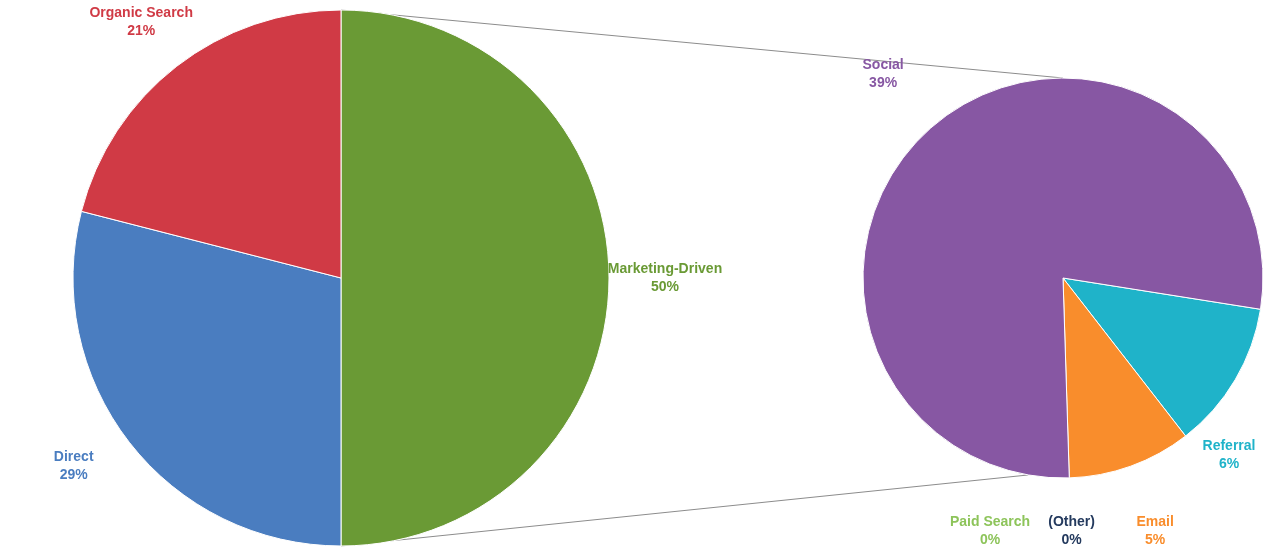 This screenshot has width=1274, height=553. Describe the element at coordinates (141, 30) in the screenshot. I see `data-label: 21%` at that location.